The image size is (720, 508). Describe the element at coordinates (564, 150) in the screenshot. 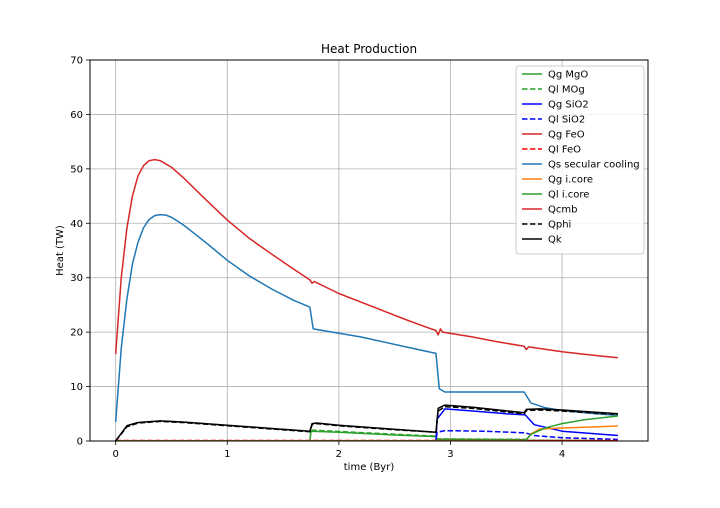

I see `legend-label-6: Ql FeO` at that location.